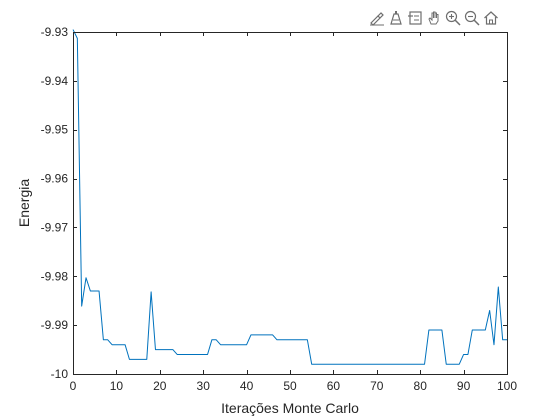 This screenshot has width=560, height=420. Describe the element at coordinates (24, 203) in the screenshot. I see `y-axis-label: Energia` at that location.